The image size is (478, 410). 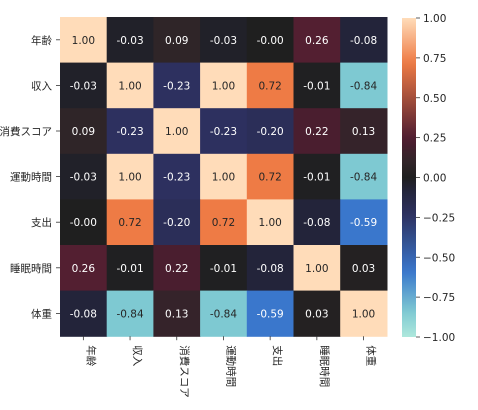 What do you see at coordinates (316, 269) in the screenshot?
I see `cell-label-r5-c5: 1.00` at bounding box center [316, 269].